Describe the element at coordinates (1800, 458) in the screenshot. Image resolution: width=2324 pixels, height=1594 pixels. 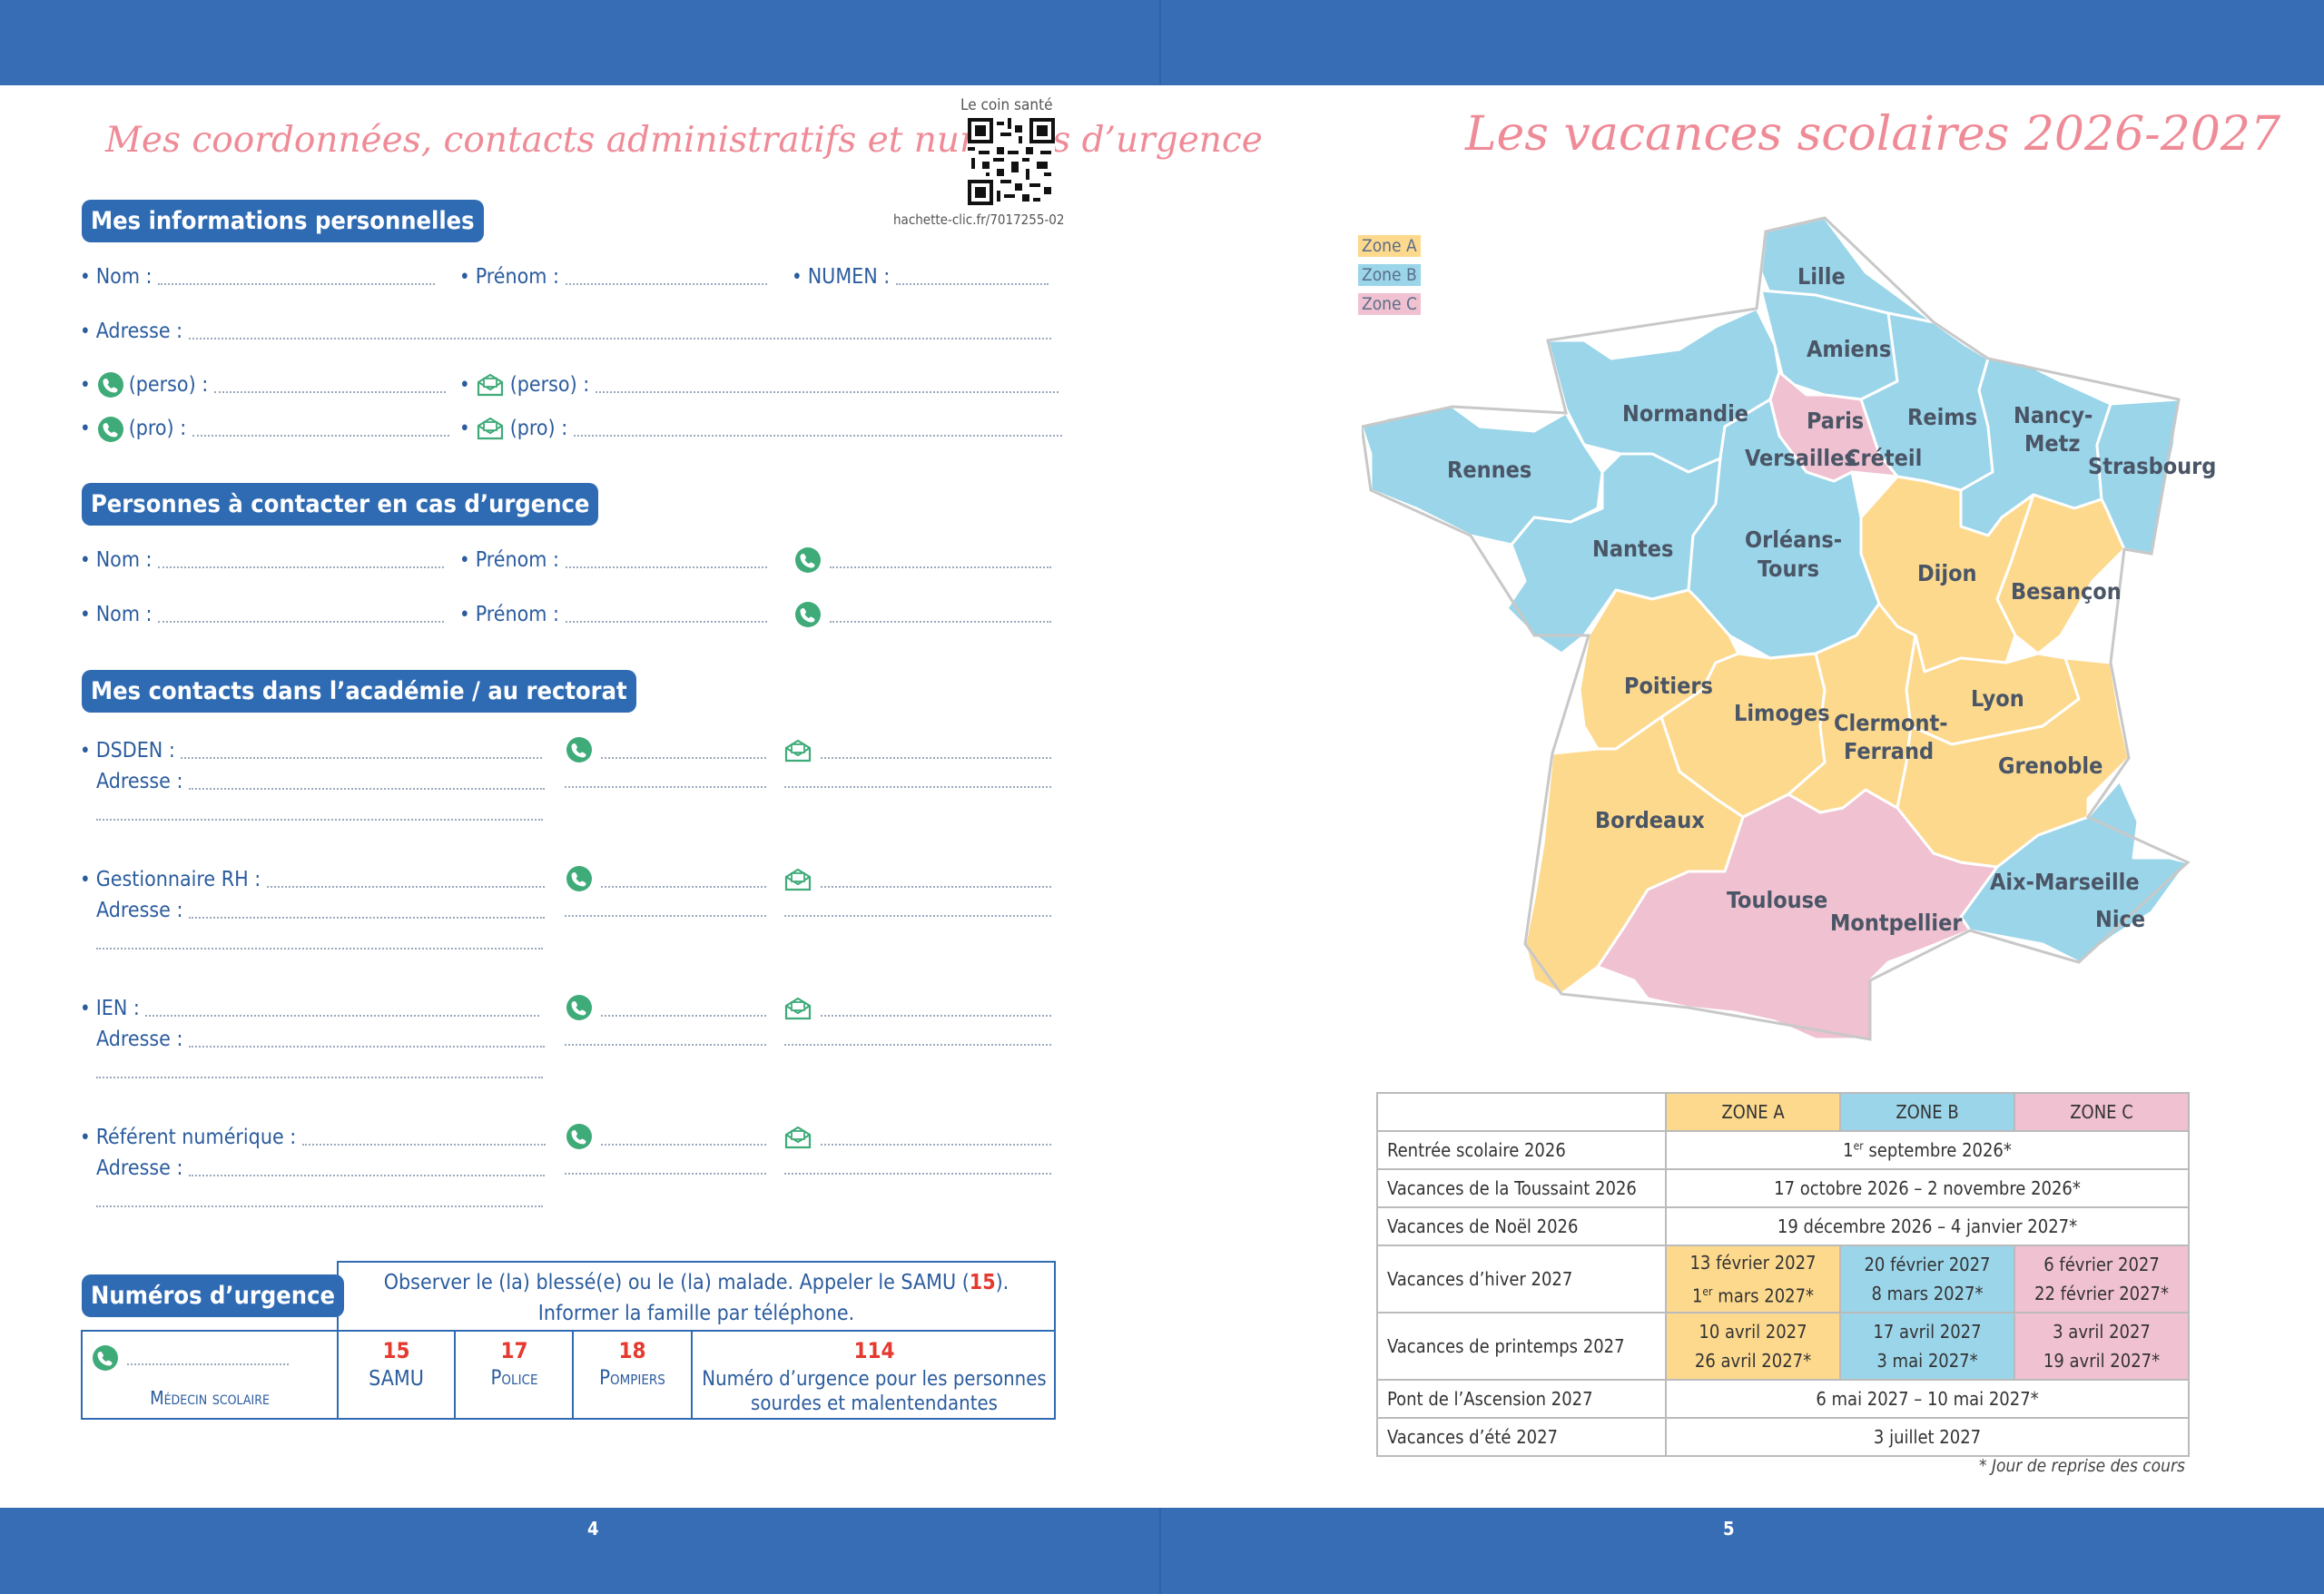
I see `city-versailles: Versailles` at that location.